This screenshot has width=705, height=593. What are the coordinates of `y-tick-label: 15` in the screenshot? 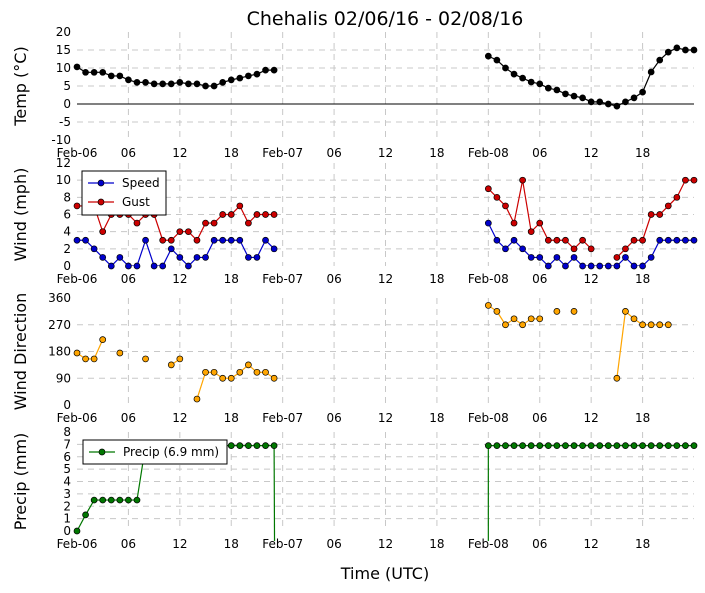 It's located at (63, 50).